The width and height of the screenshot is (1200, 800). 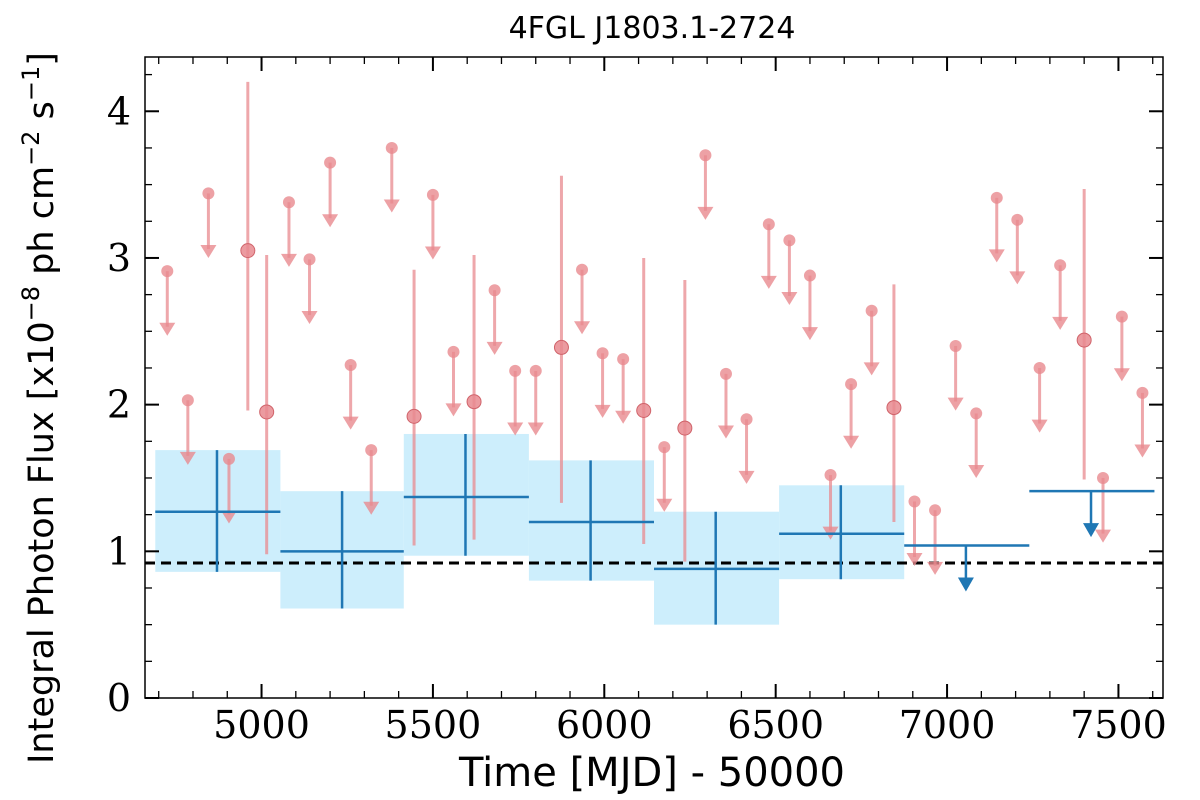 I want to click on x-axis-label: Time [MJD] - 50000, so click(x=651, y=773).